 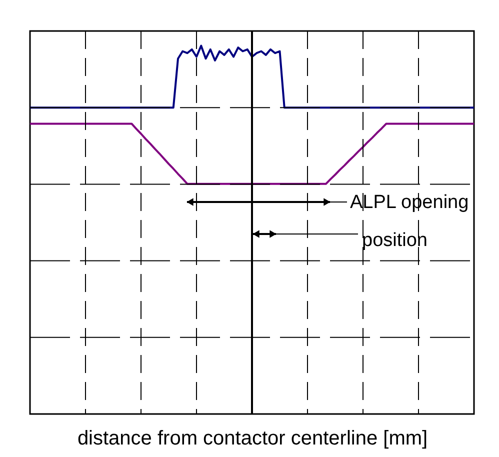 What do you see at coordinates (395, 240) in the screenshot?
I see `annotation: position` at bounding box center [395, 240].